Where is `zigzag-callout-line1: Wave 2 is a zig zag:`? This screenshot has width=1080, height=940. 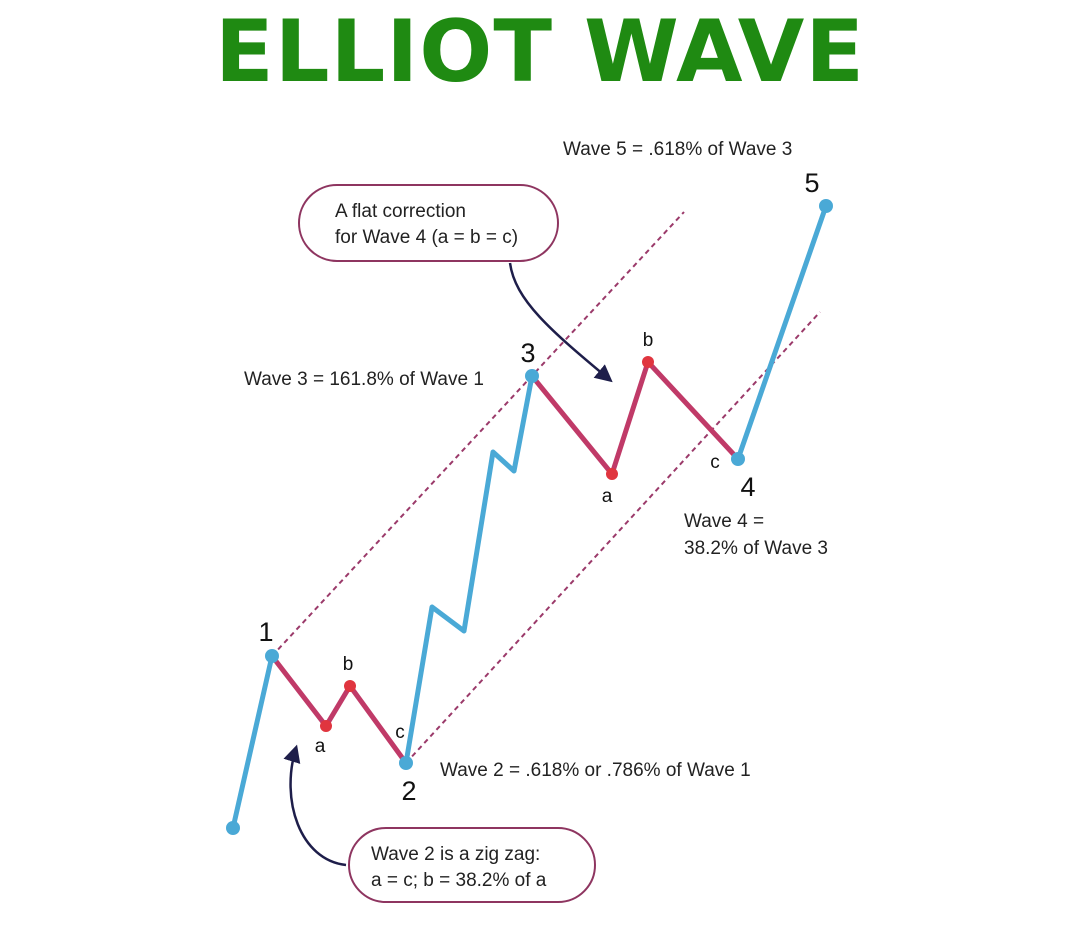 zigzag-callout-line1: Wave 2 is a zig zag: is located at coordinates (455, 854).